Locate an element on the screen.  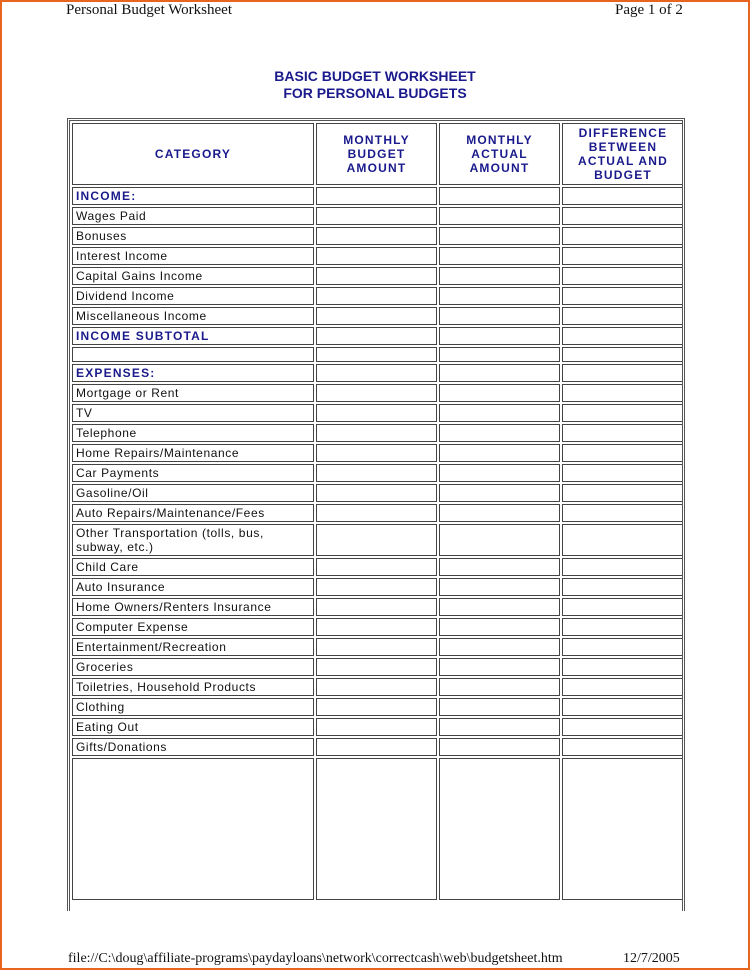
table-row: INCOME SUBTOTAL is located at coordinates (377, 336).